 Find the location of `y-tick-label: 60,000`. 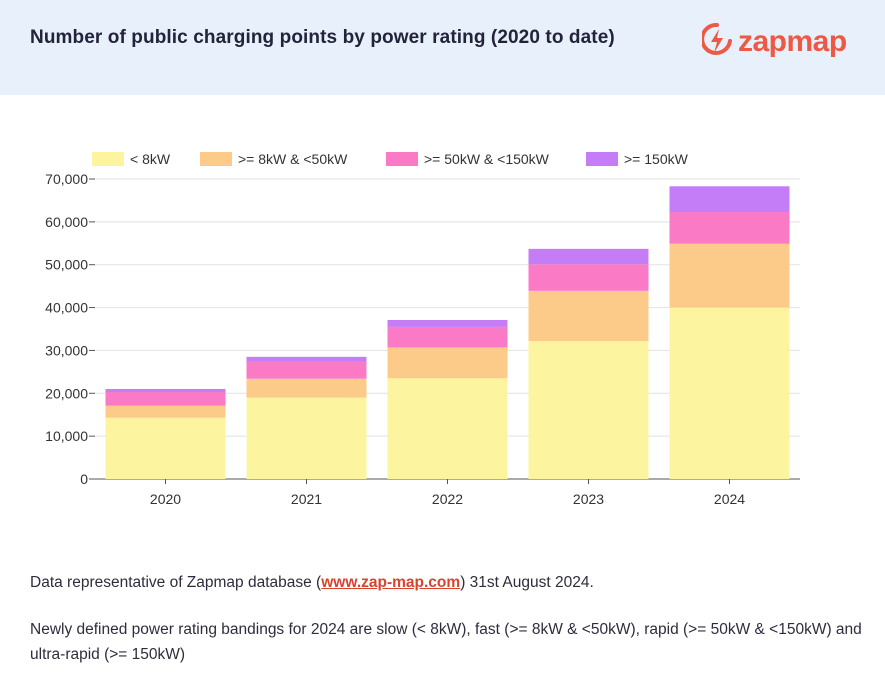

y-tick-label: 60,000 is located at coordinates (66, 222).